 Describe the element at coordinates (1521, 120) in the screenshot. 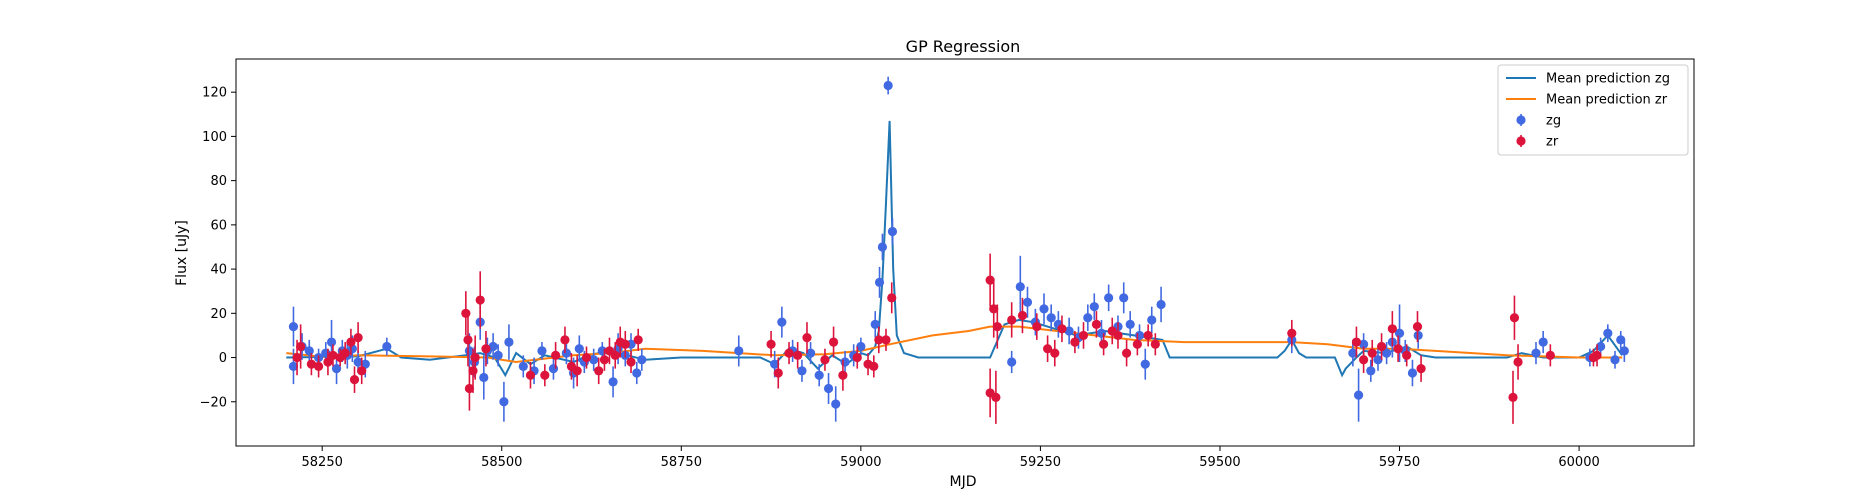

I see `legend-marker-swatch` at that location.